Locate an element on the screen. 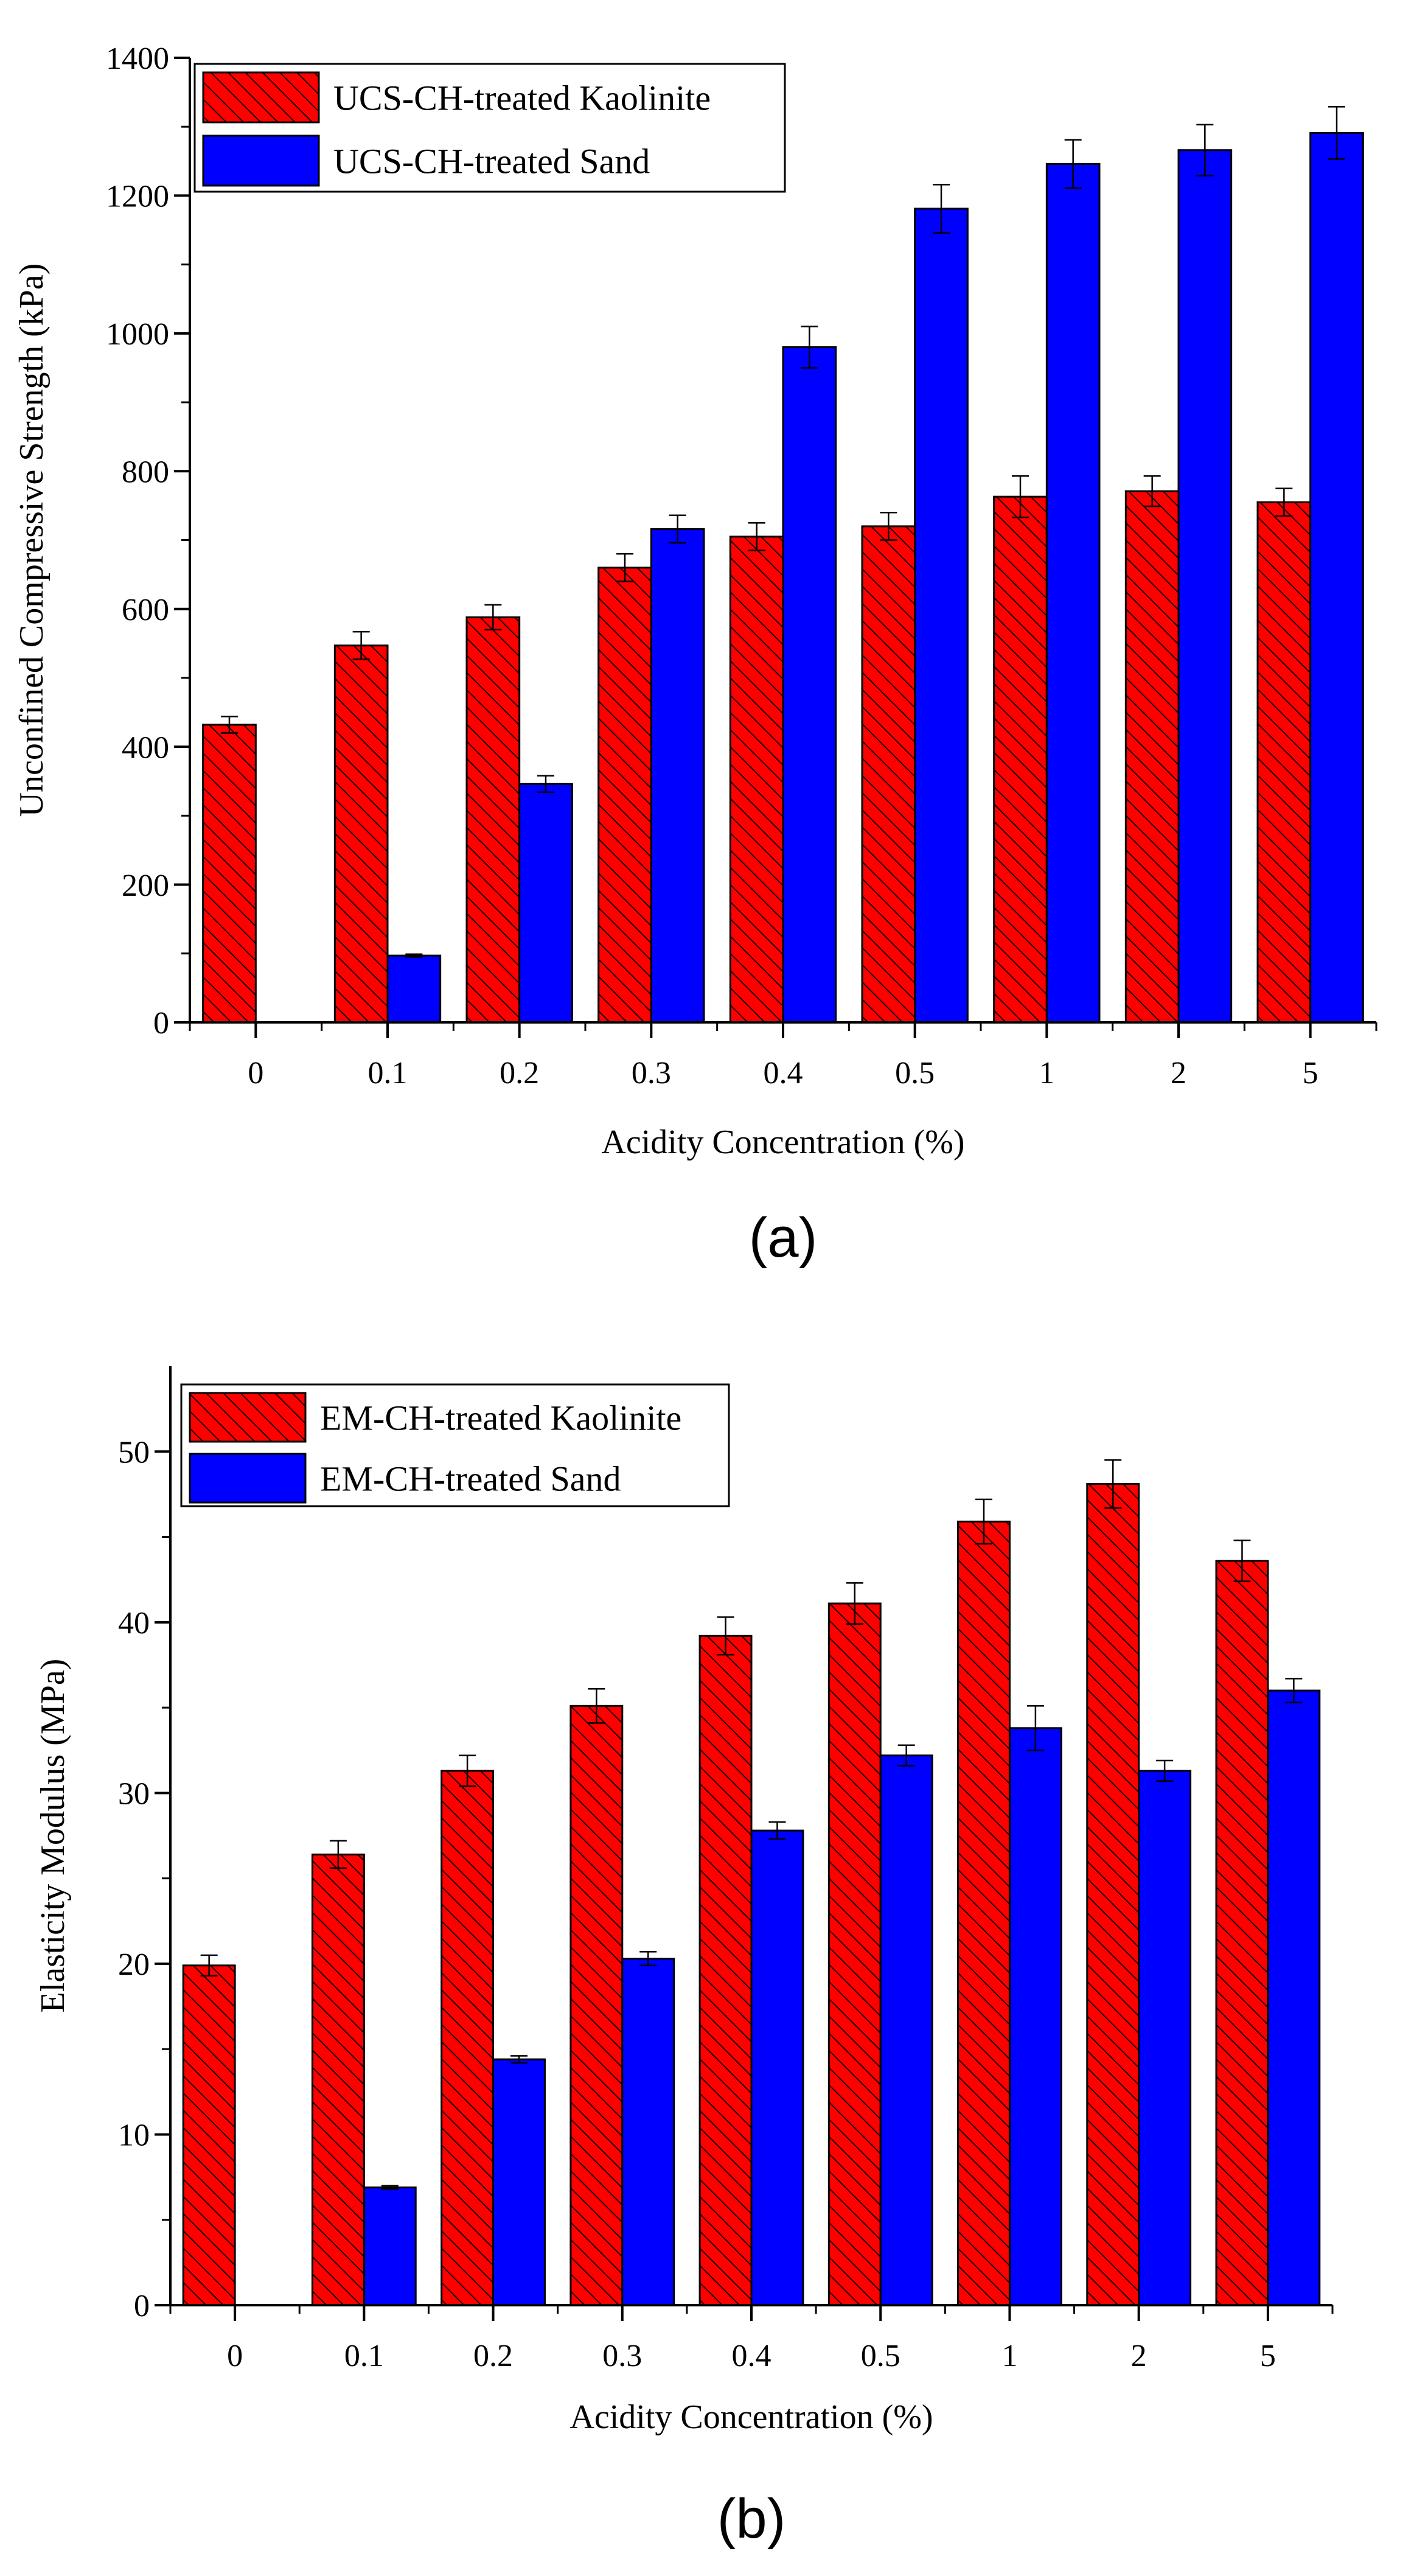 This screenshot has width=1414, height=2576. y-tick-label: 1200 is located at coordinates (137, 197).